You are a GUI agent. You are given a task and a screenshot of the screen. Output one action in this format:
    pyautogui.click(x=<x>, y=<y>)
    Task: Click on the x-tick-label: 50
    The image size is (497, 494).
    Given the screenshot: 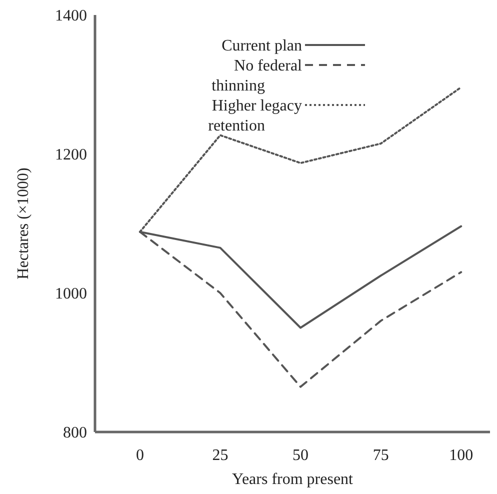 What is the action you would take?
    pyautogui.click(x=300, y=455)
    